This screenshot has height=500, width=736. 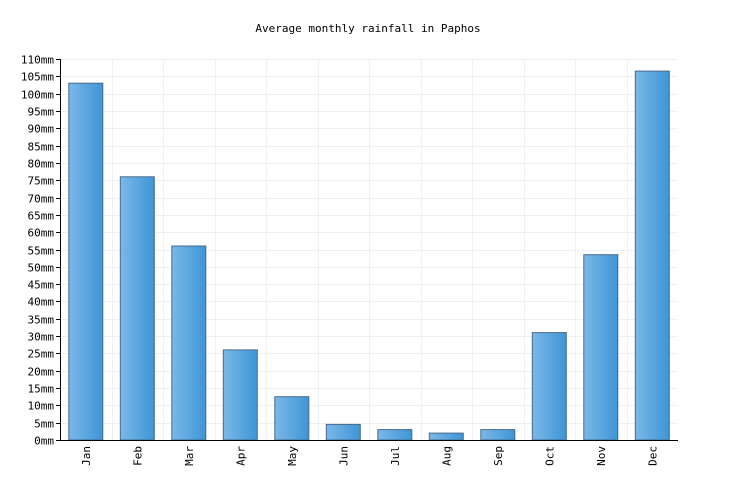 I want to click on y-tick-label: 25mm, so click(x=41, y=354).